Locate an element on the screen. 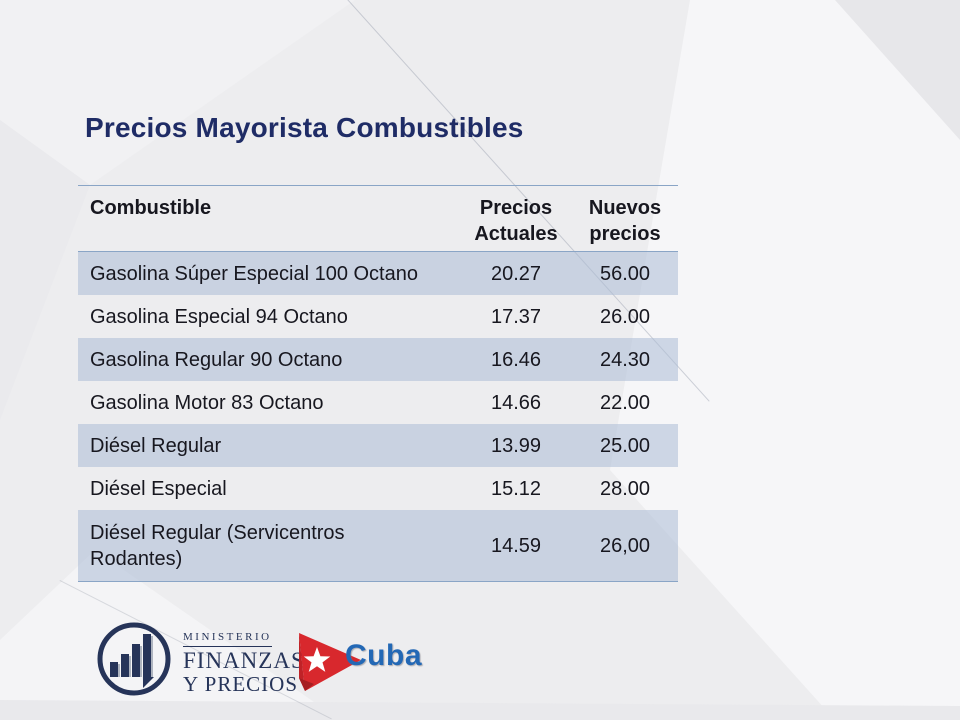 This screenshot has width=960, height=720. ministry-wordmark: MINISTERIO FINANZAS Y PRECIOS is located at coordinates (244, 659).